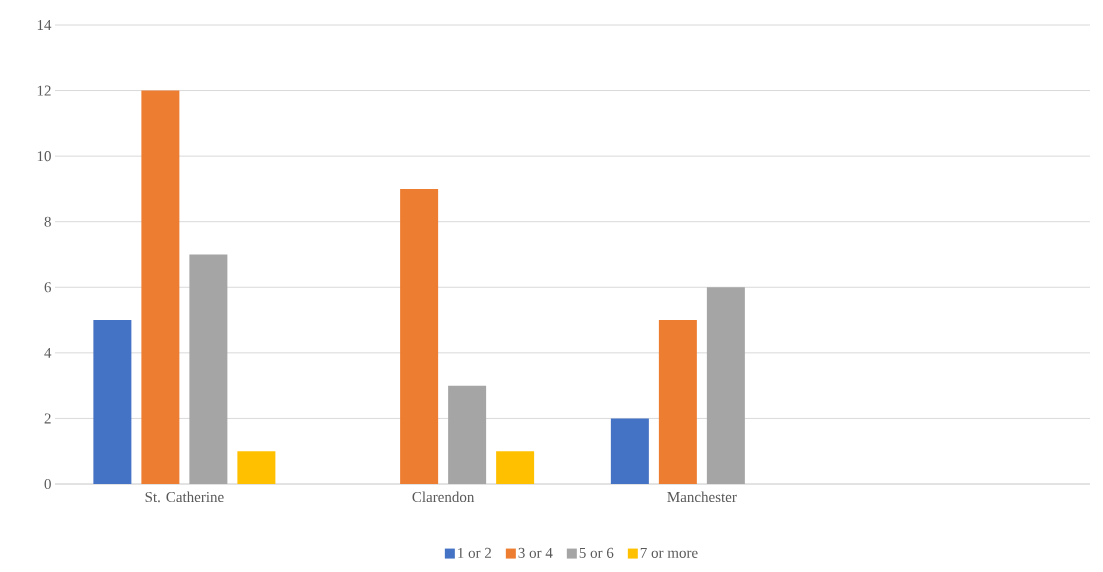 The width and height of the screenshot is (1103, 572). Describe the element at coordinates (184, 497) in the screenshot. I see `x-tick-label: St. Catherine` at that location.